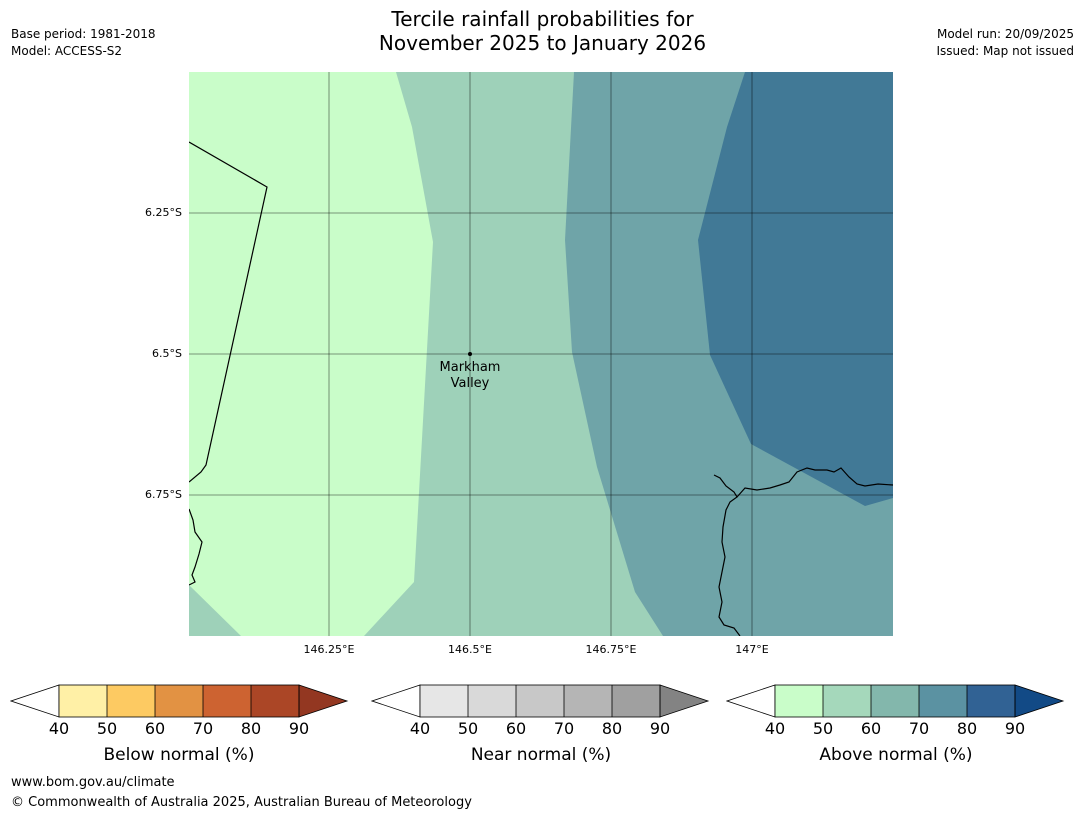  Describe the element at coordinates (752, 649) in the screenshot. I see `lon-label-147: 147°E` at that location.